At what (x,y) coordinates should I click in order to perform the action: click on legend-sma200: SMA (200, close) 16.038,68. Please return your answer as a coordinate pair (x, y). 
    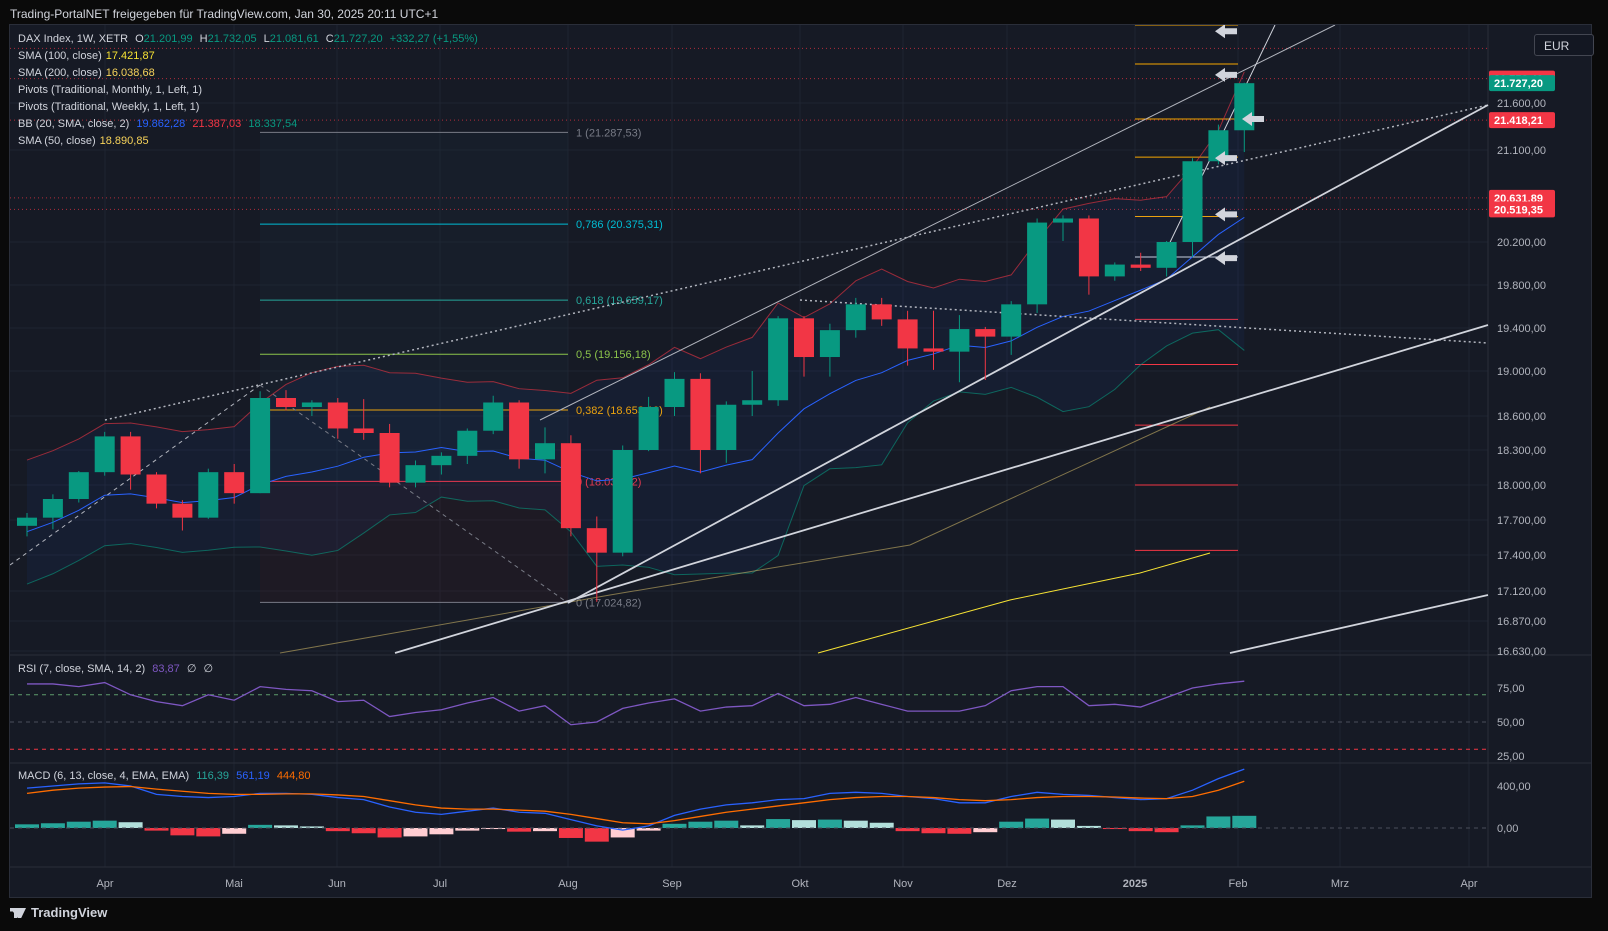
    Looking at the image, I should click on (88, 73).